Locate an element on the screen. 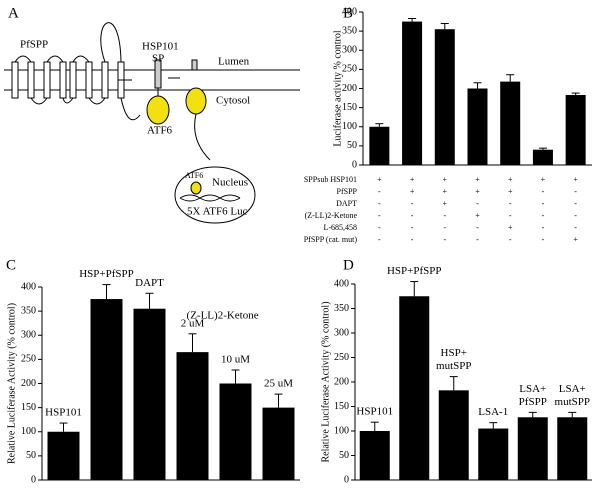  condition-label: PfSPP is located at coordinates (347, 191).